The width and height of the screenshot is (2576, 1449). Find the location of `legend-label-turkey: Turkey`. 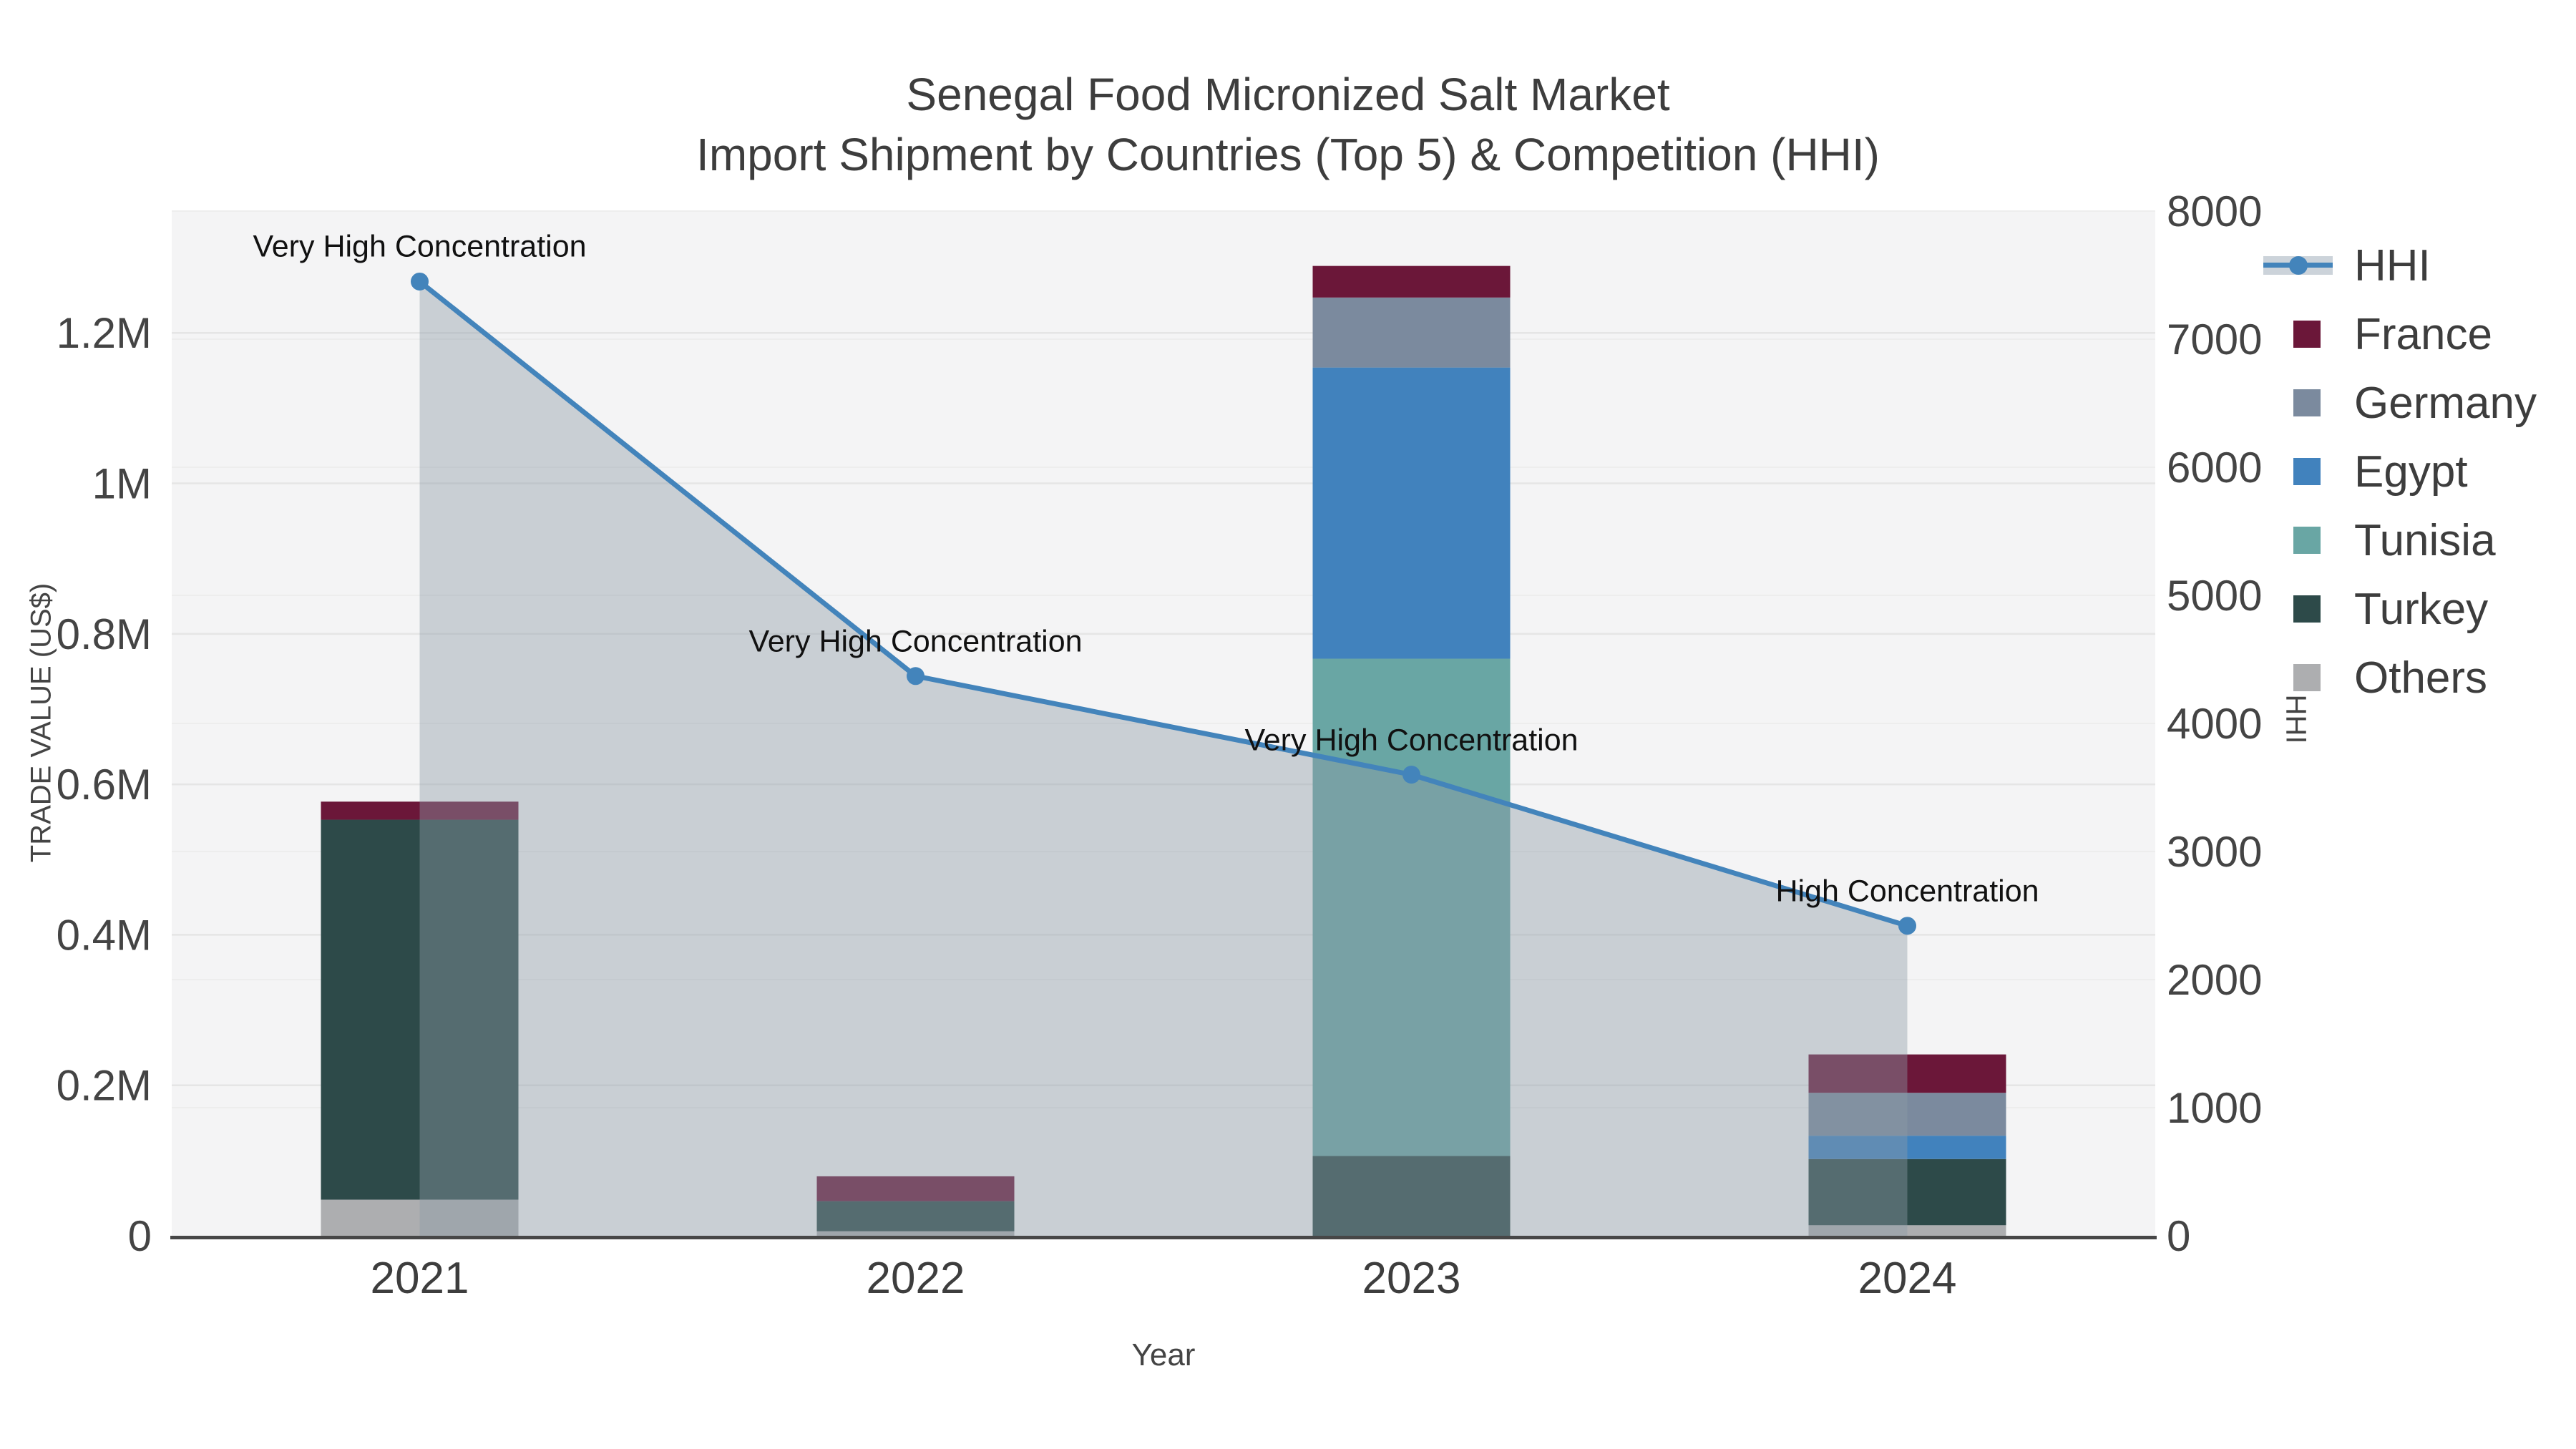

legend-label-turkey: Turkey is located at coordinates (2421, 609).